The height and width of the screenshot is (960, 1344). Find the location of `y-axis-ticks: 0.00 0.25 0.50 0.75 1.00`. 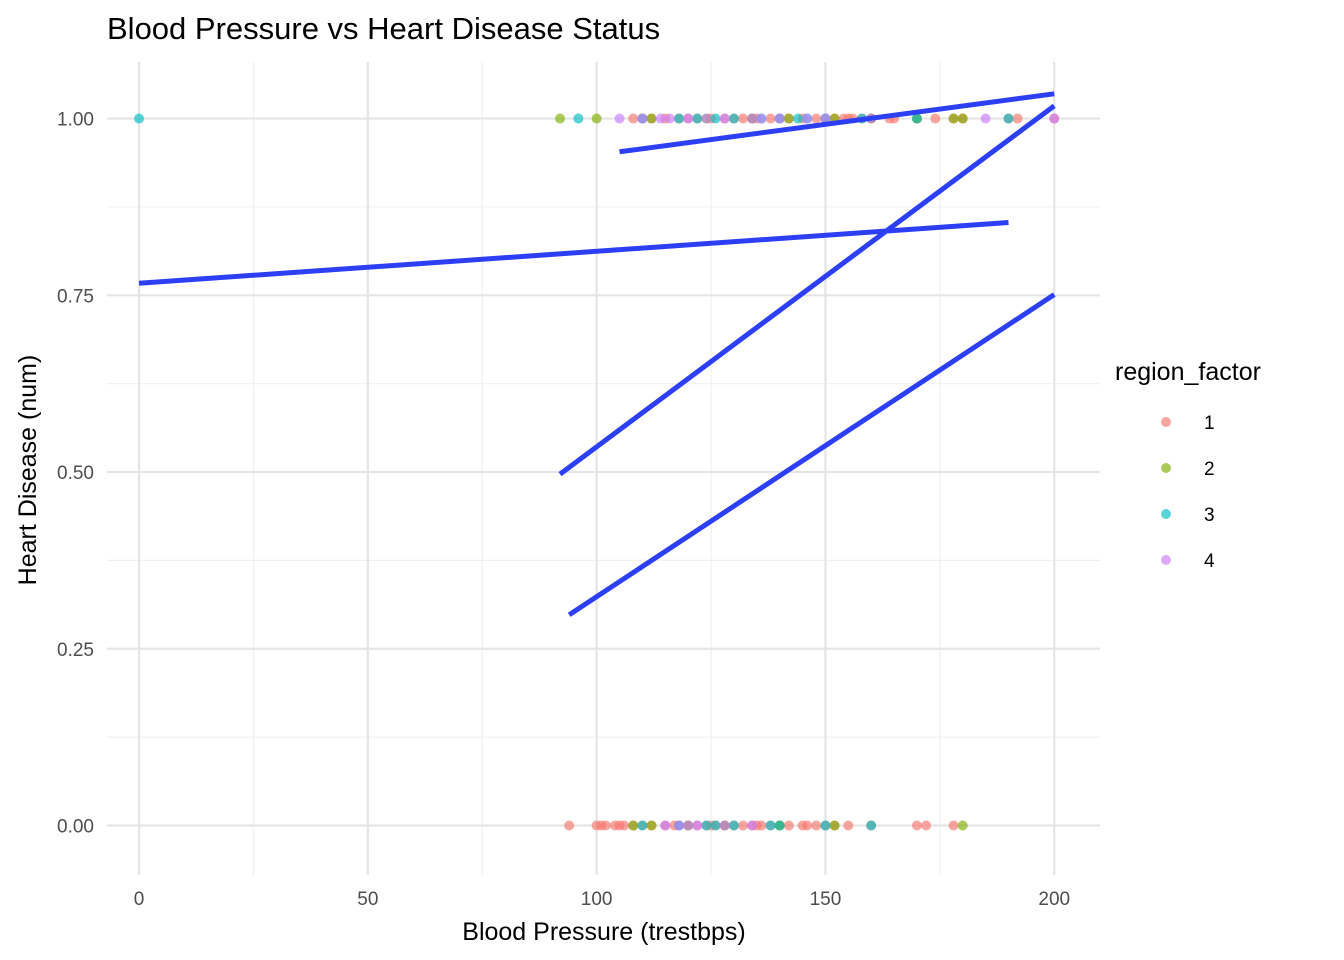

y-axis-ticks: 0.00 0.25 0.50 0.75 1.00 is located at coordinates (75, 474).